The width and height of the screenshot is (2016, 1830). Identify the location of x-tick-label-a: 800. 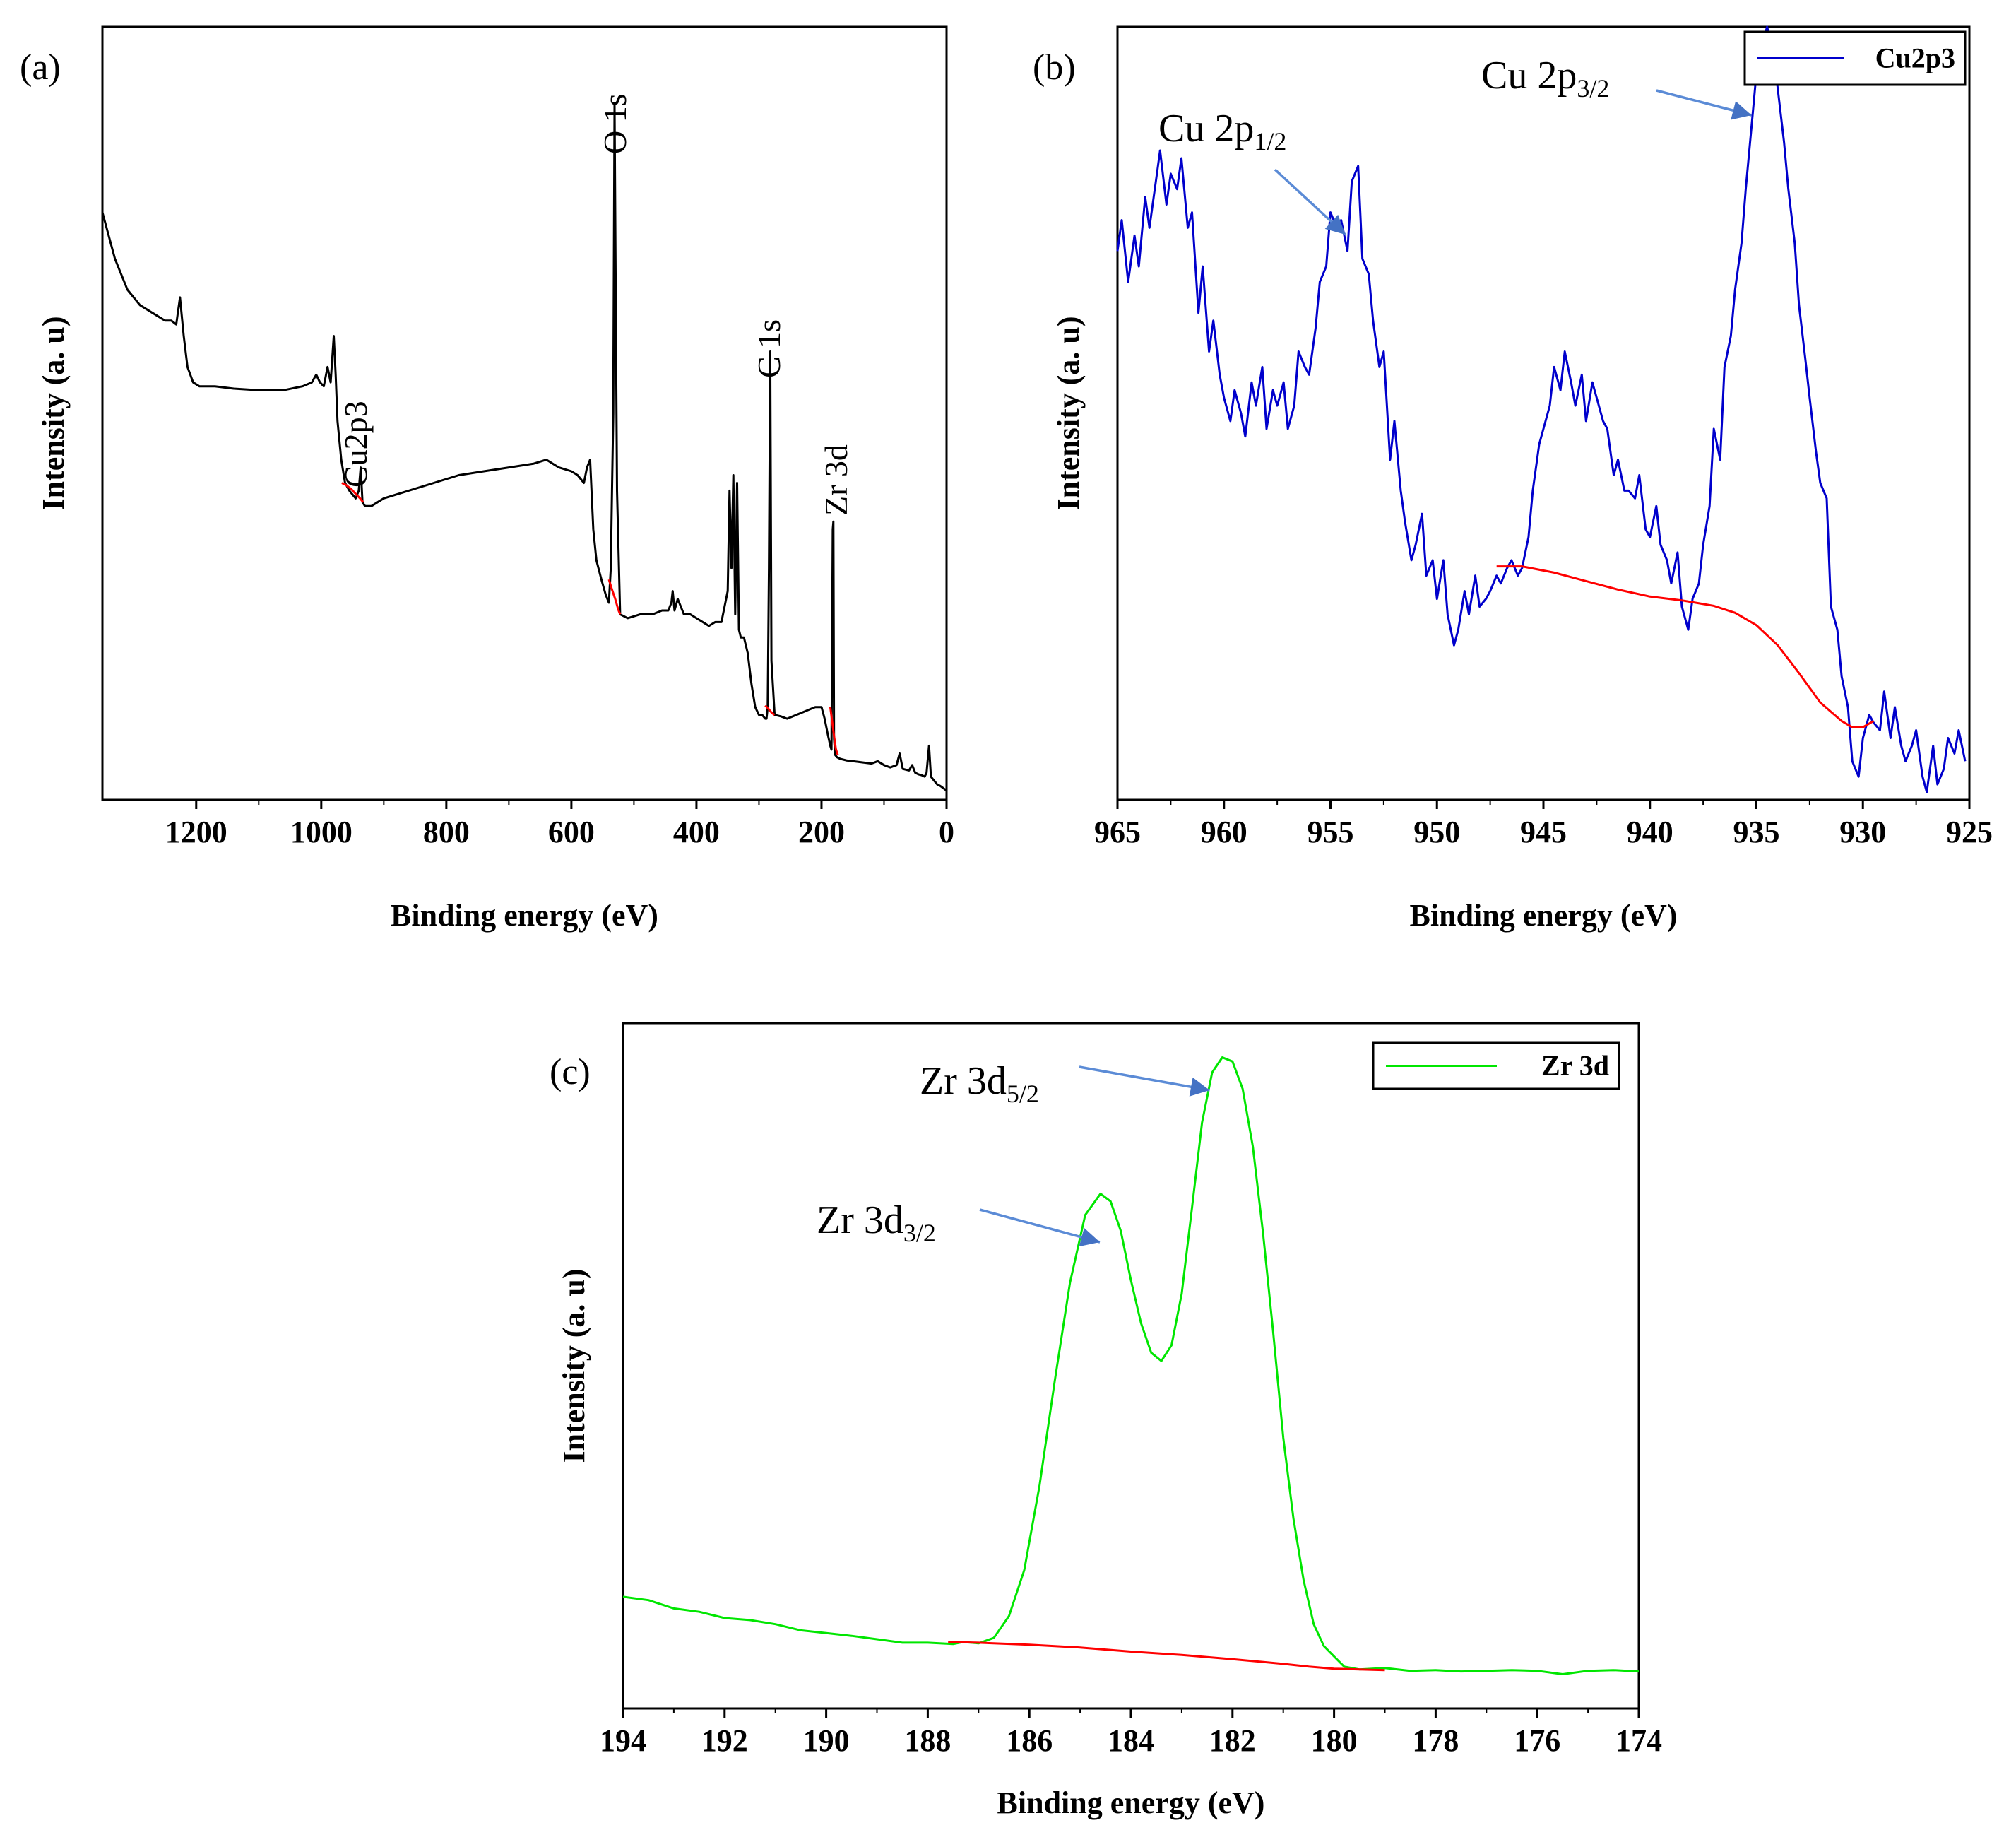
(447, 832).